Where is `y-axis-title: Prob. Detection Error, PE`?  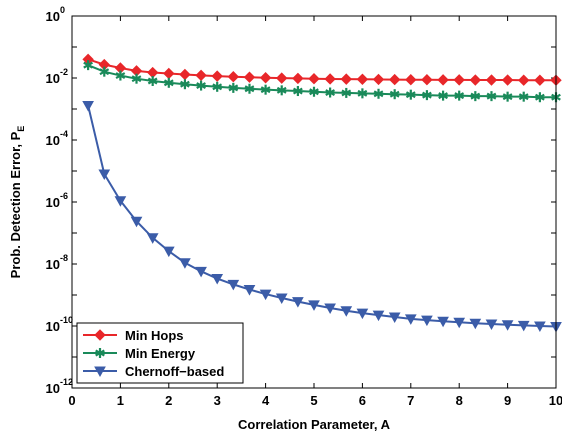 y-axis-title: Prob. Detection Error, PE is located at coordinates (17, 202).